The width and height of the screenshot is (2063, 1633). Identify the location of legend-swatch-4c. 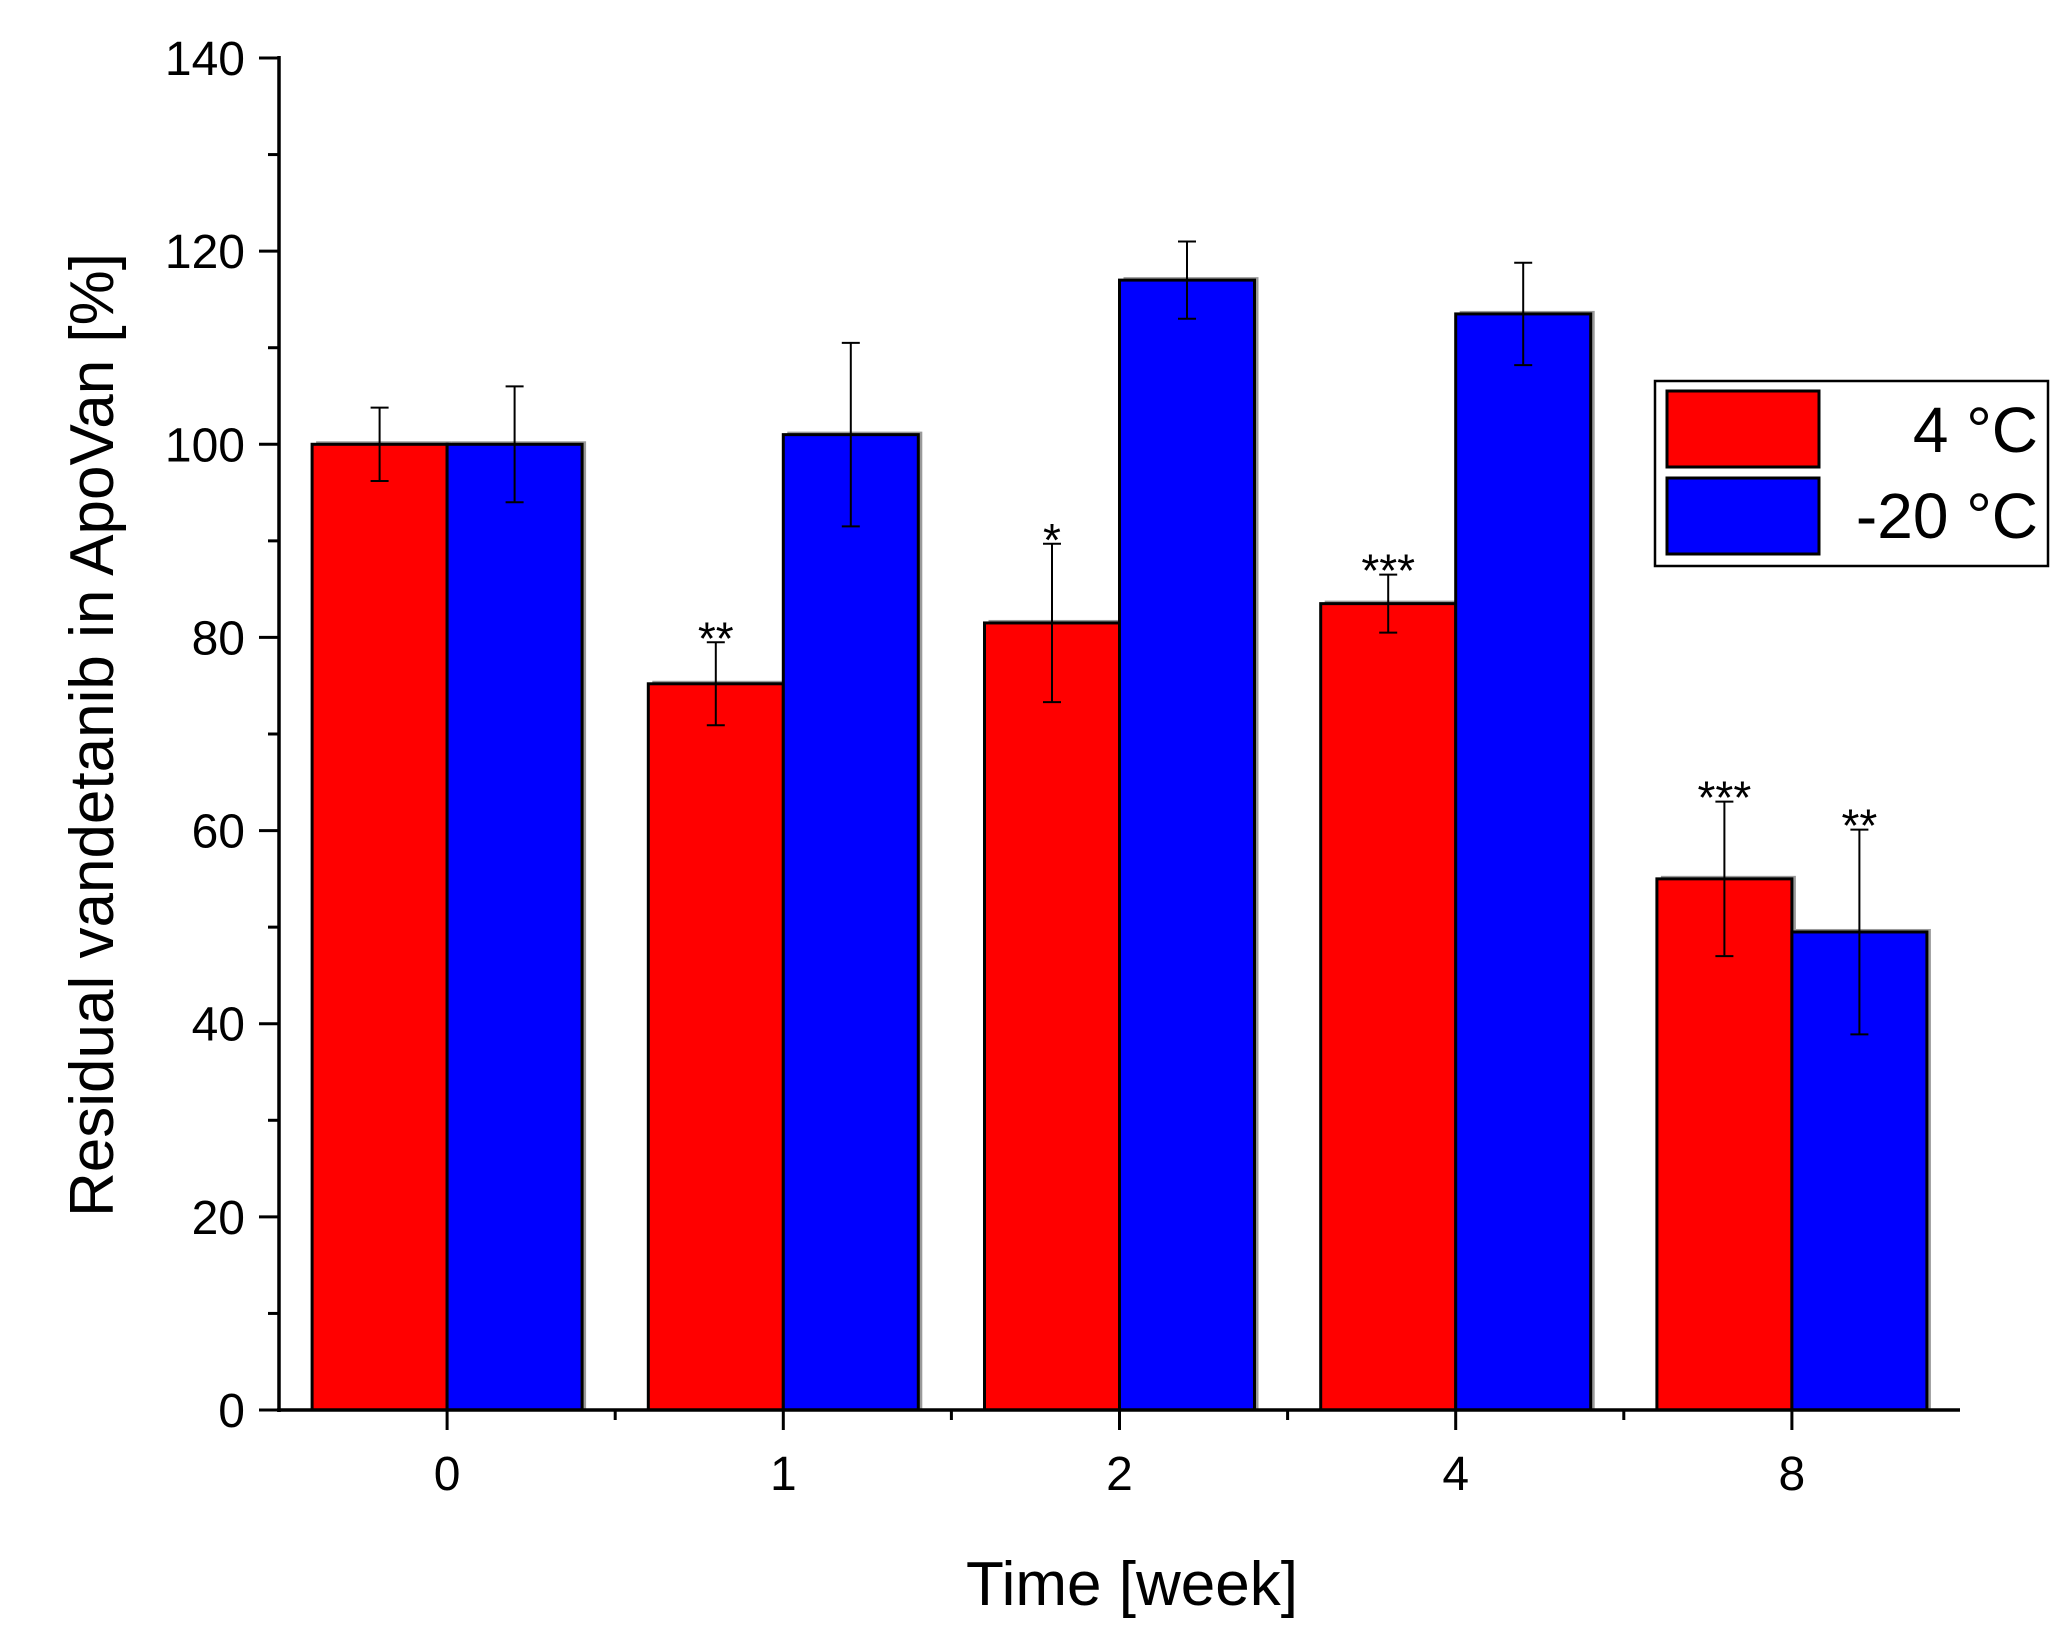
(1743, 429).